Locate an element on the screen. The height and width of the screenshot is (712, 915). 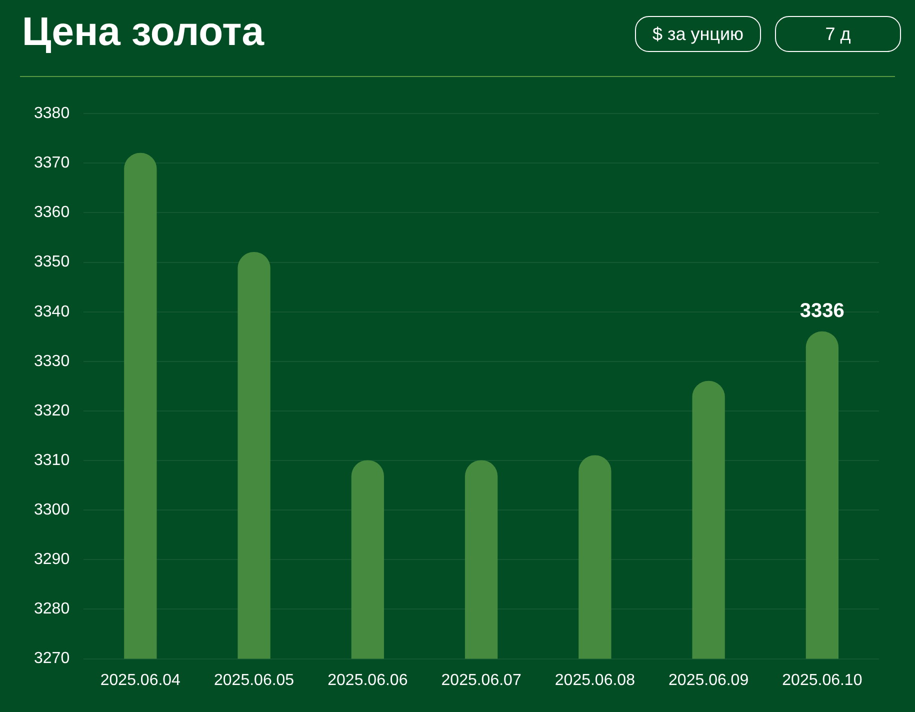
y-tick-label: 3270 is located at coordinates (52, 659).